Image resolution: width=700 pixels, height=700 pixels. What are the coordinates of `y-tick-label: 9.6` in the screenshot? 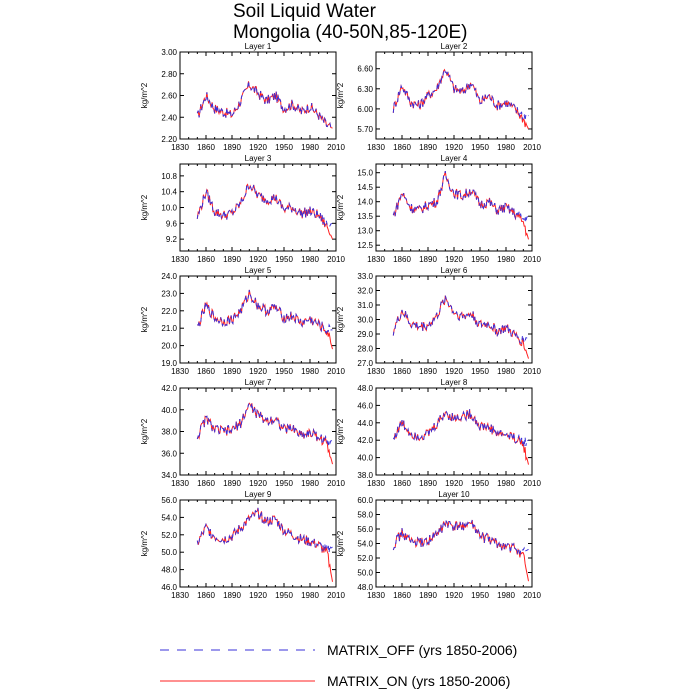 It's located at (172, 223).